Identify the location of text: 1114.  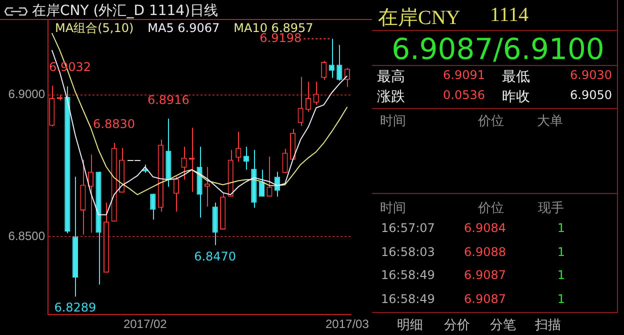
(509, 15).